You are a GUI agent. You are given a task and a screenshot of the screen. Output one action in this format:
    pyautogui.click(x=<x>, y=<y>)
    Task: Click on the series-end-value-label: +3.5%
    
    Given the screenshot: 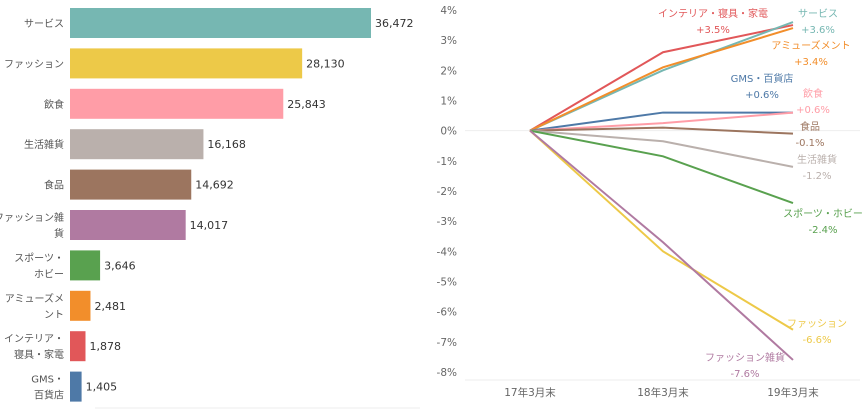 What is the action you would take?
    pyautogui.click(x=713, y=30)
    